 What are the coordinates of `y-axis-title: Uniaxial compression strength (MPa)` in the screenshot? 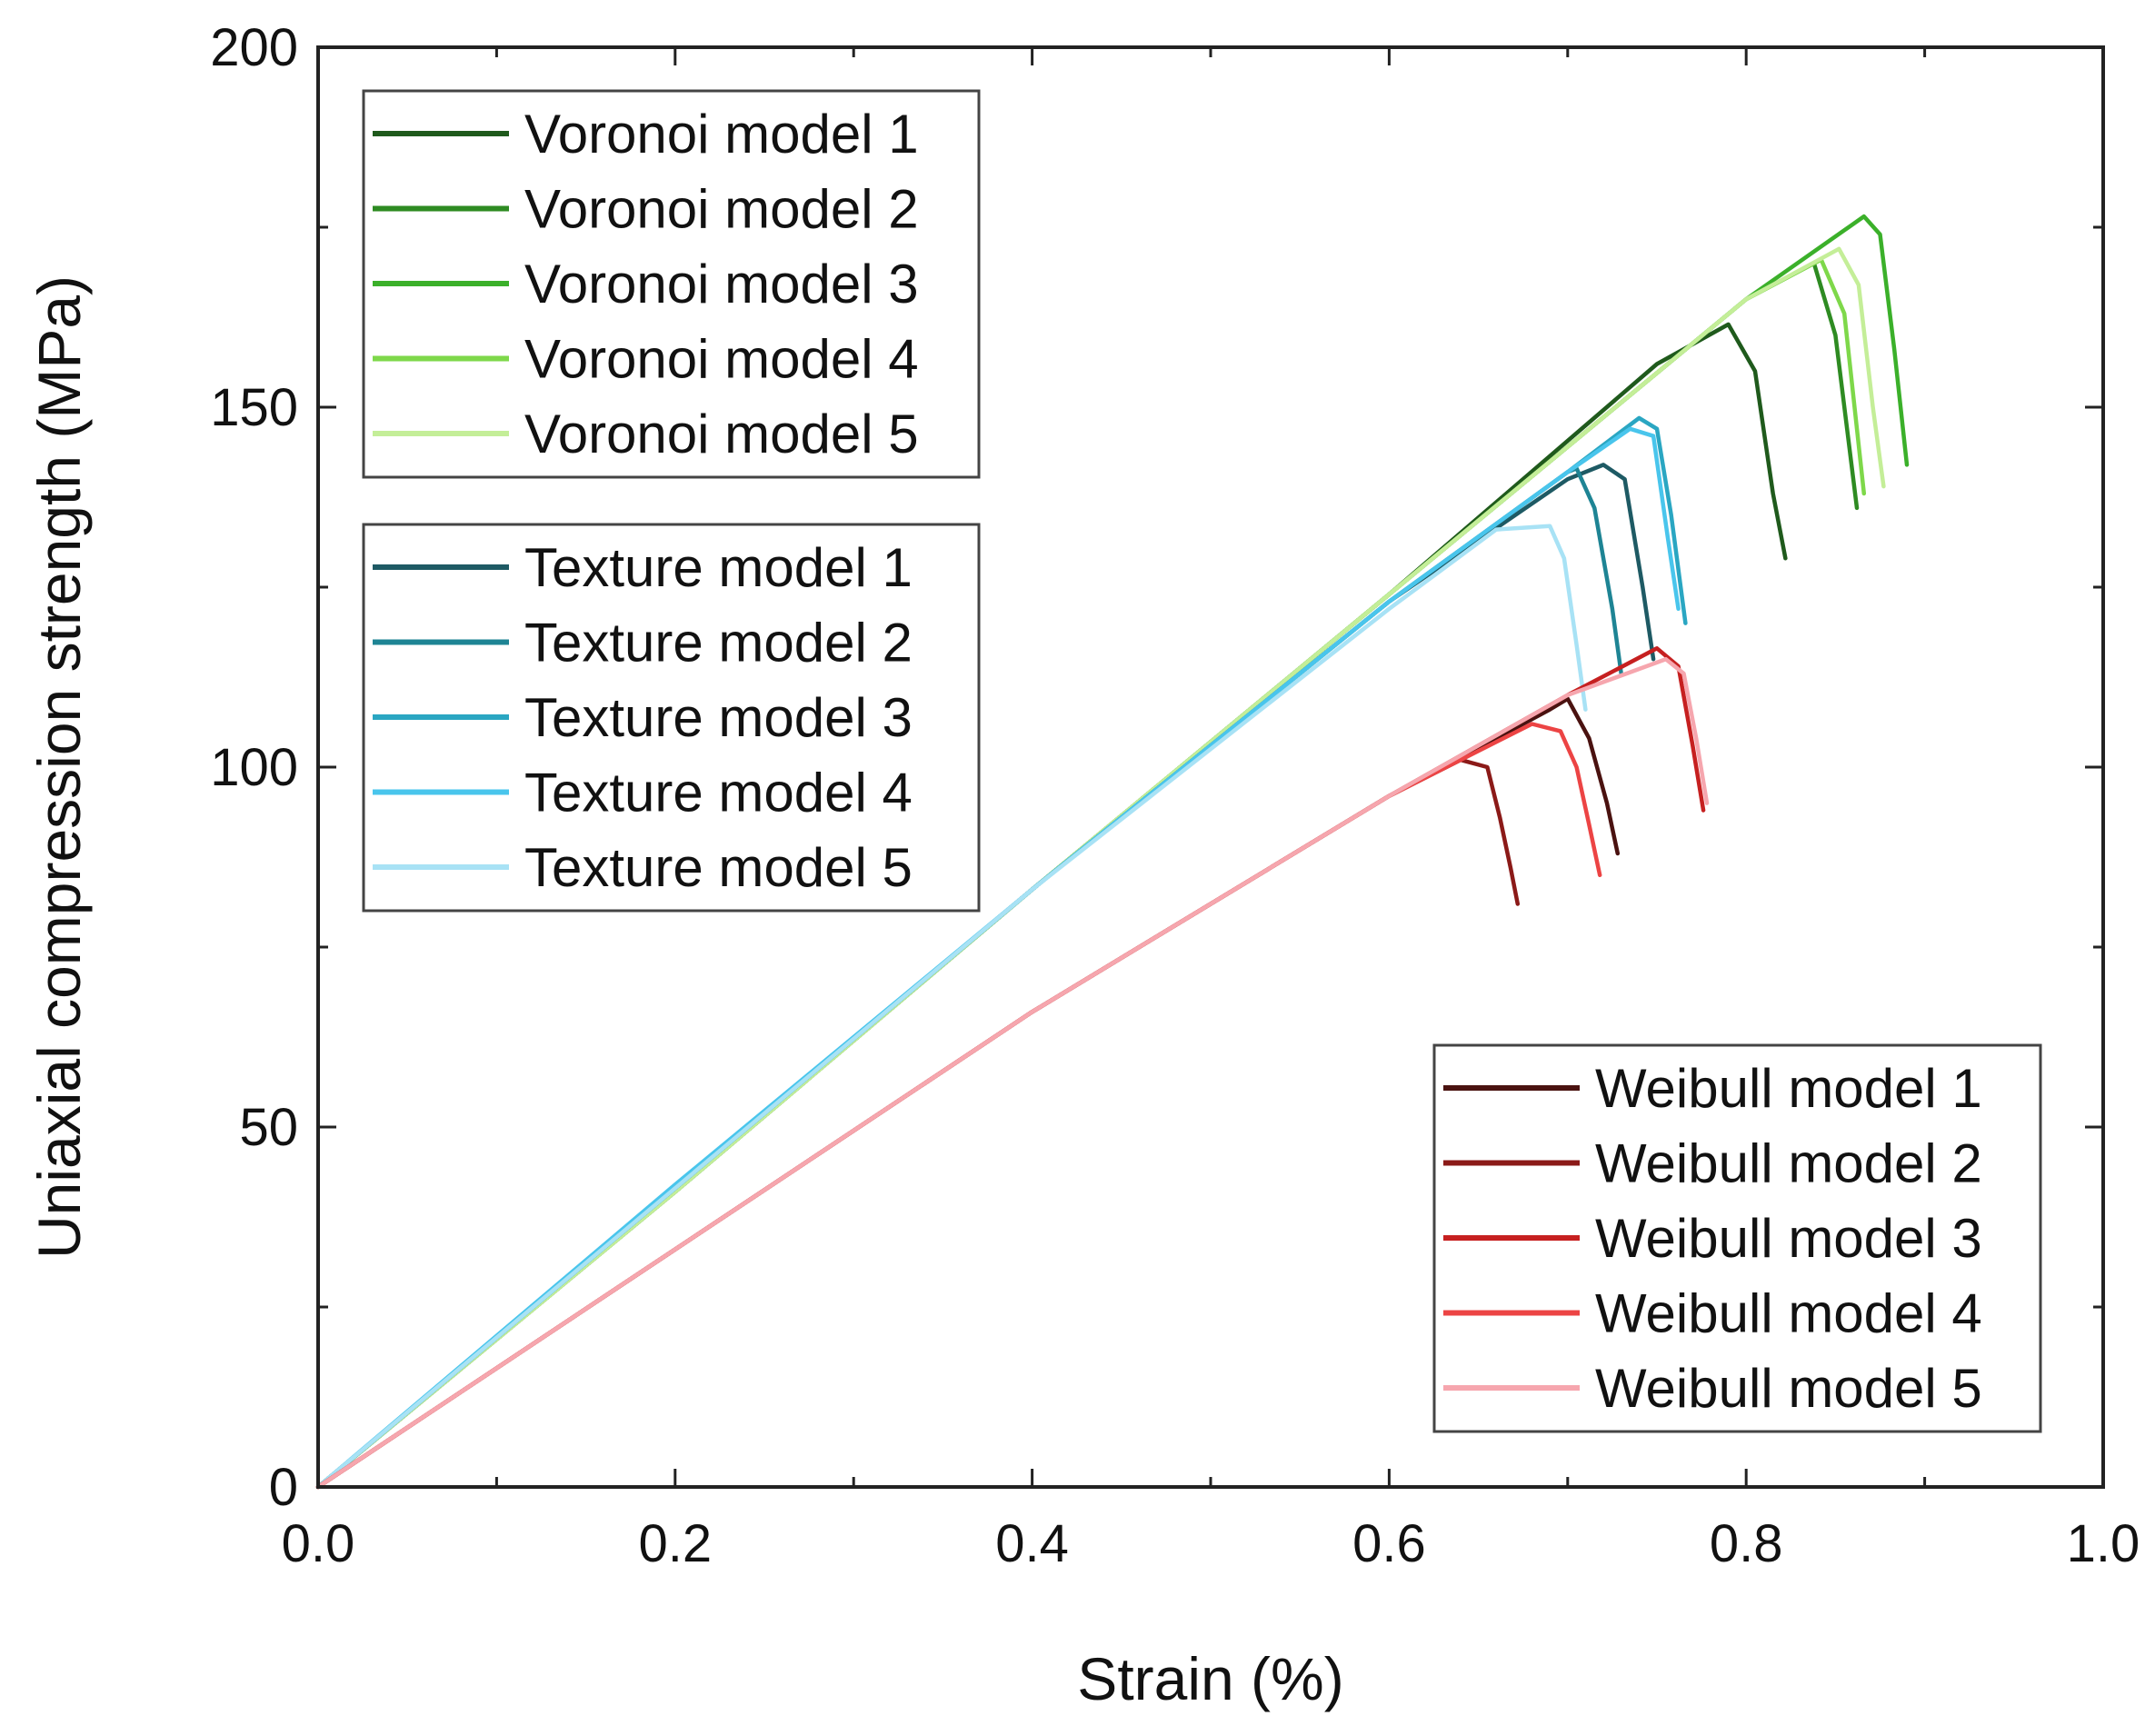 It's located at (59, 767).